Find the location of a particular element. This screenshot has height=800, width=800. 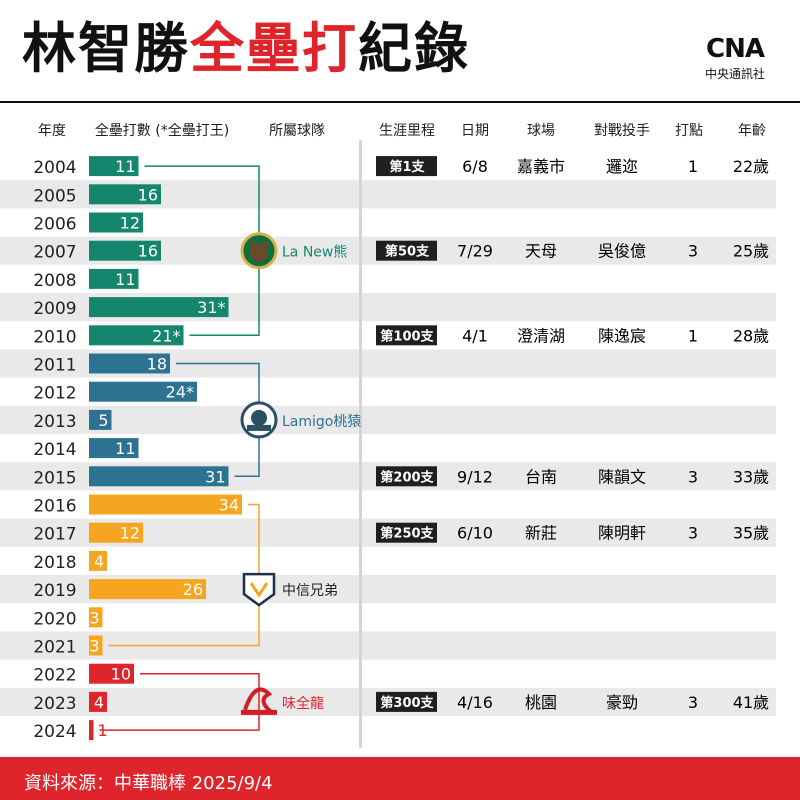

milestone-date: 7/29 is located at coordinates (475, 251).